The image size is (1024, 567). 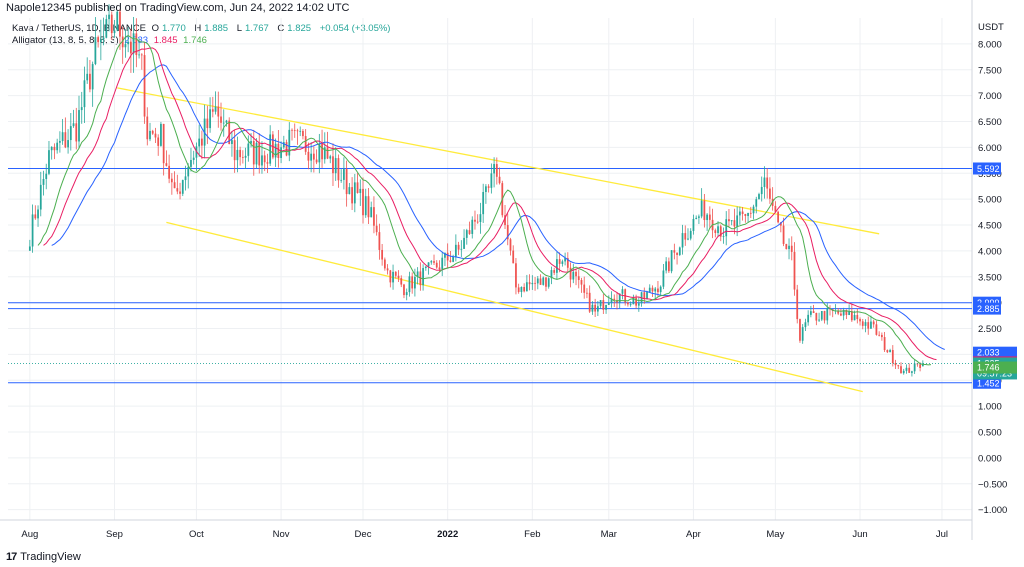 What do you see at coordinates (50, 557) in the screenshot?
I see `tradingview-brand: TradingView` at bounding box center [50, 557].